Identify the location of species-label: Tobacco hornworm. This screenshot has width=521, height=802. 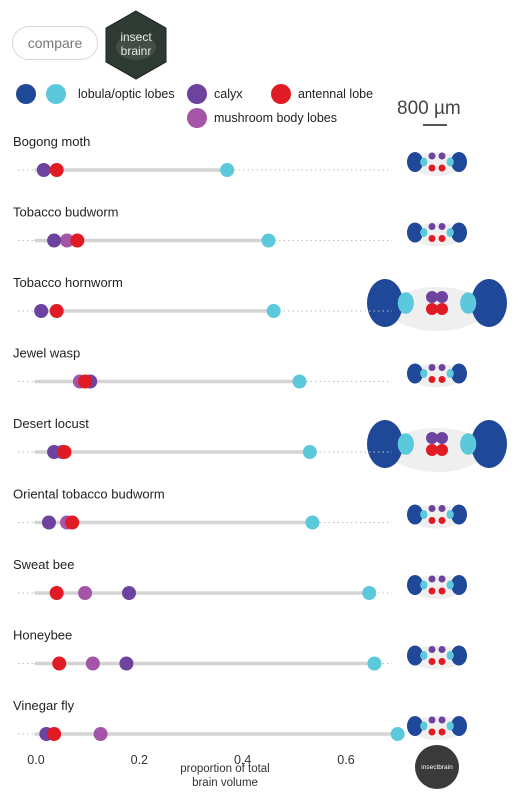
(68, 282).